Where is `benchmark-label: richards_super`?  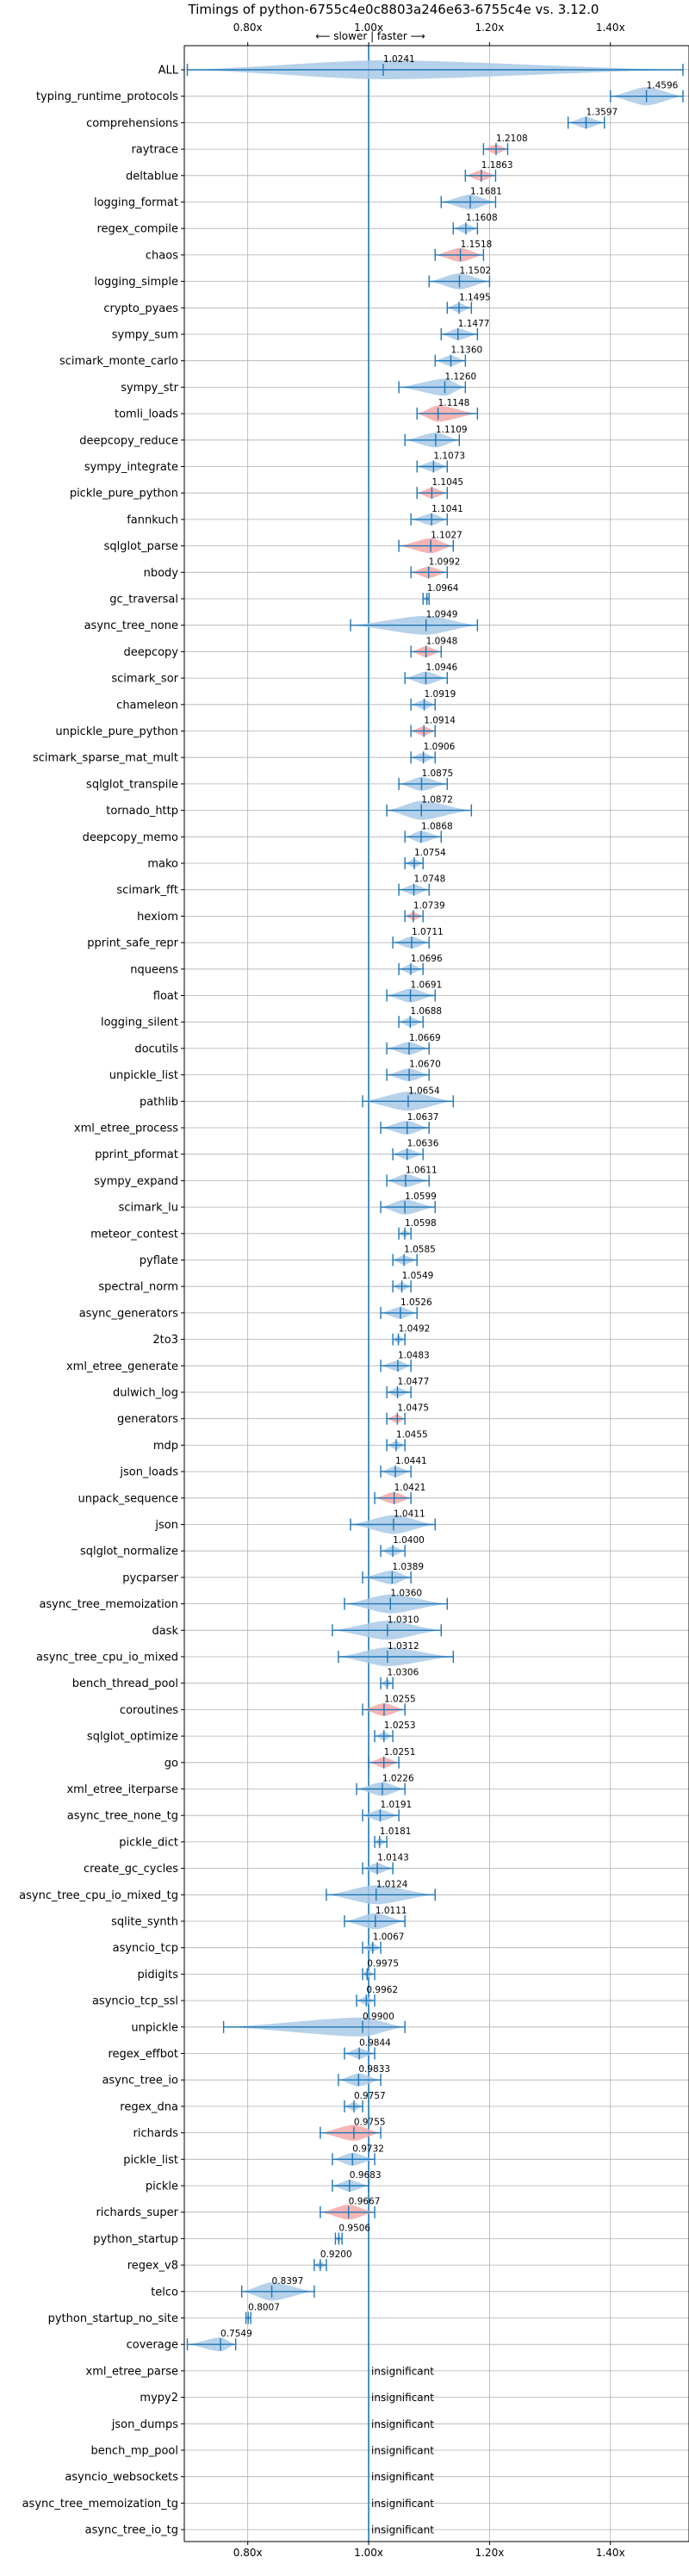
benchmark-label: richards_super is located at coordinates (137, 2213).